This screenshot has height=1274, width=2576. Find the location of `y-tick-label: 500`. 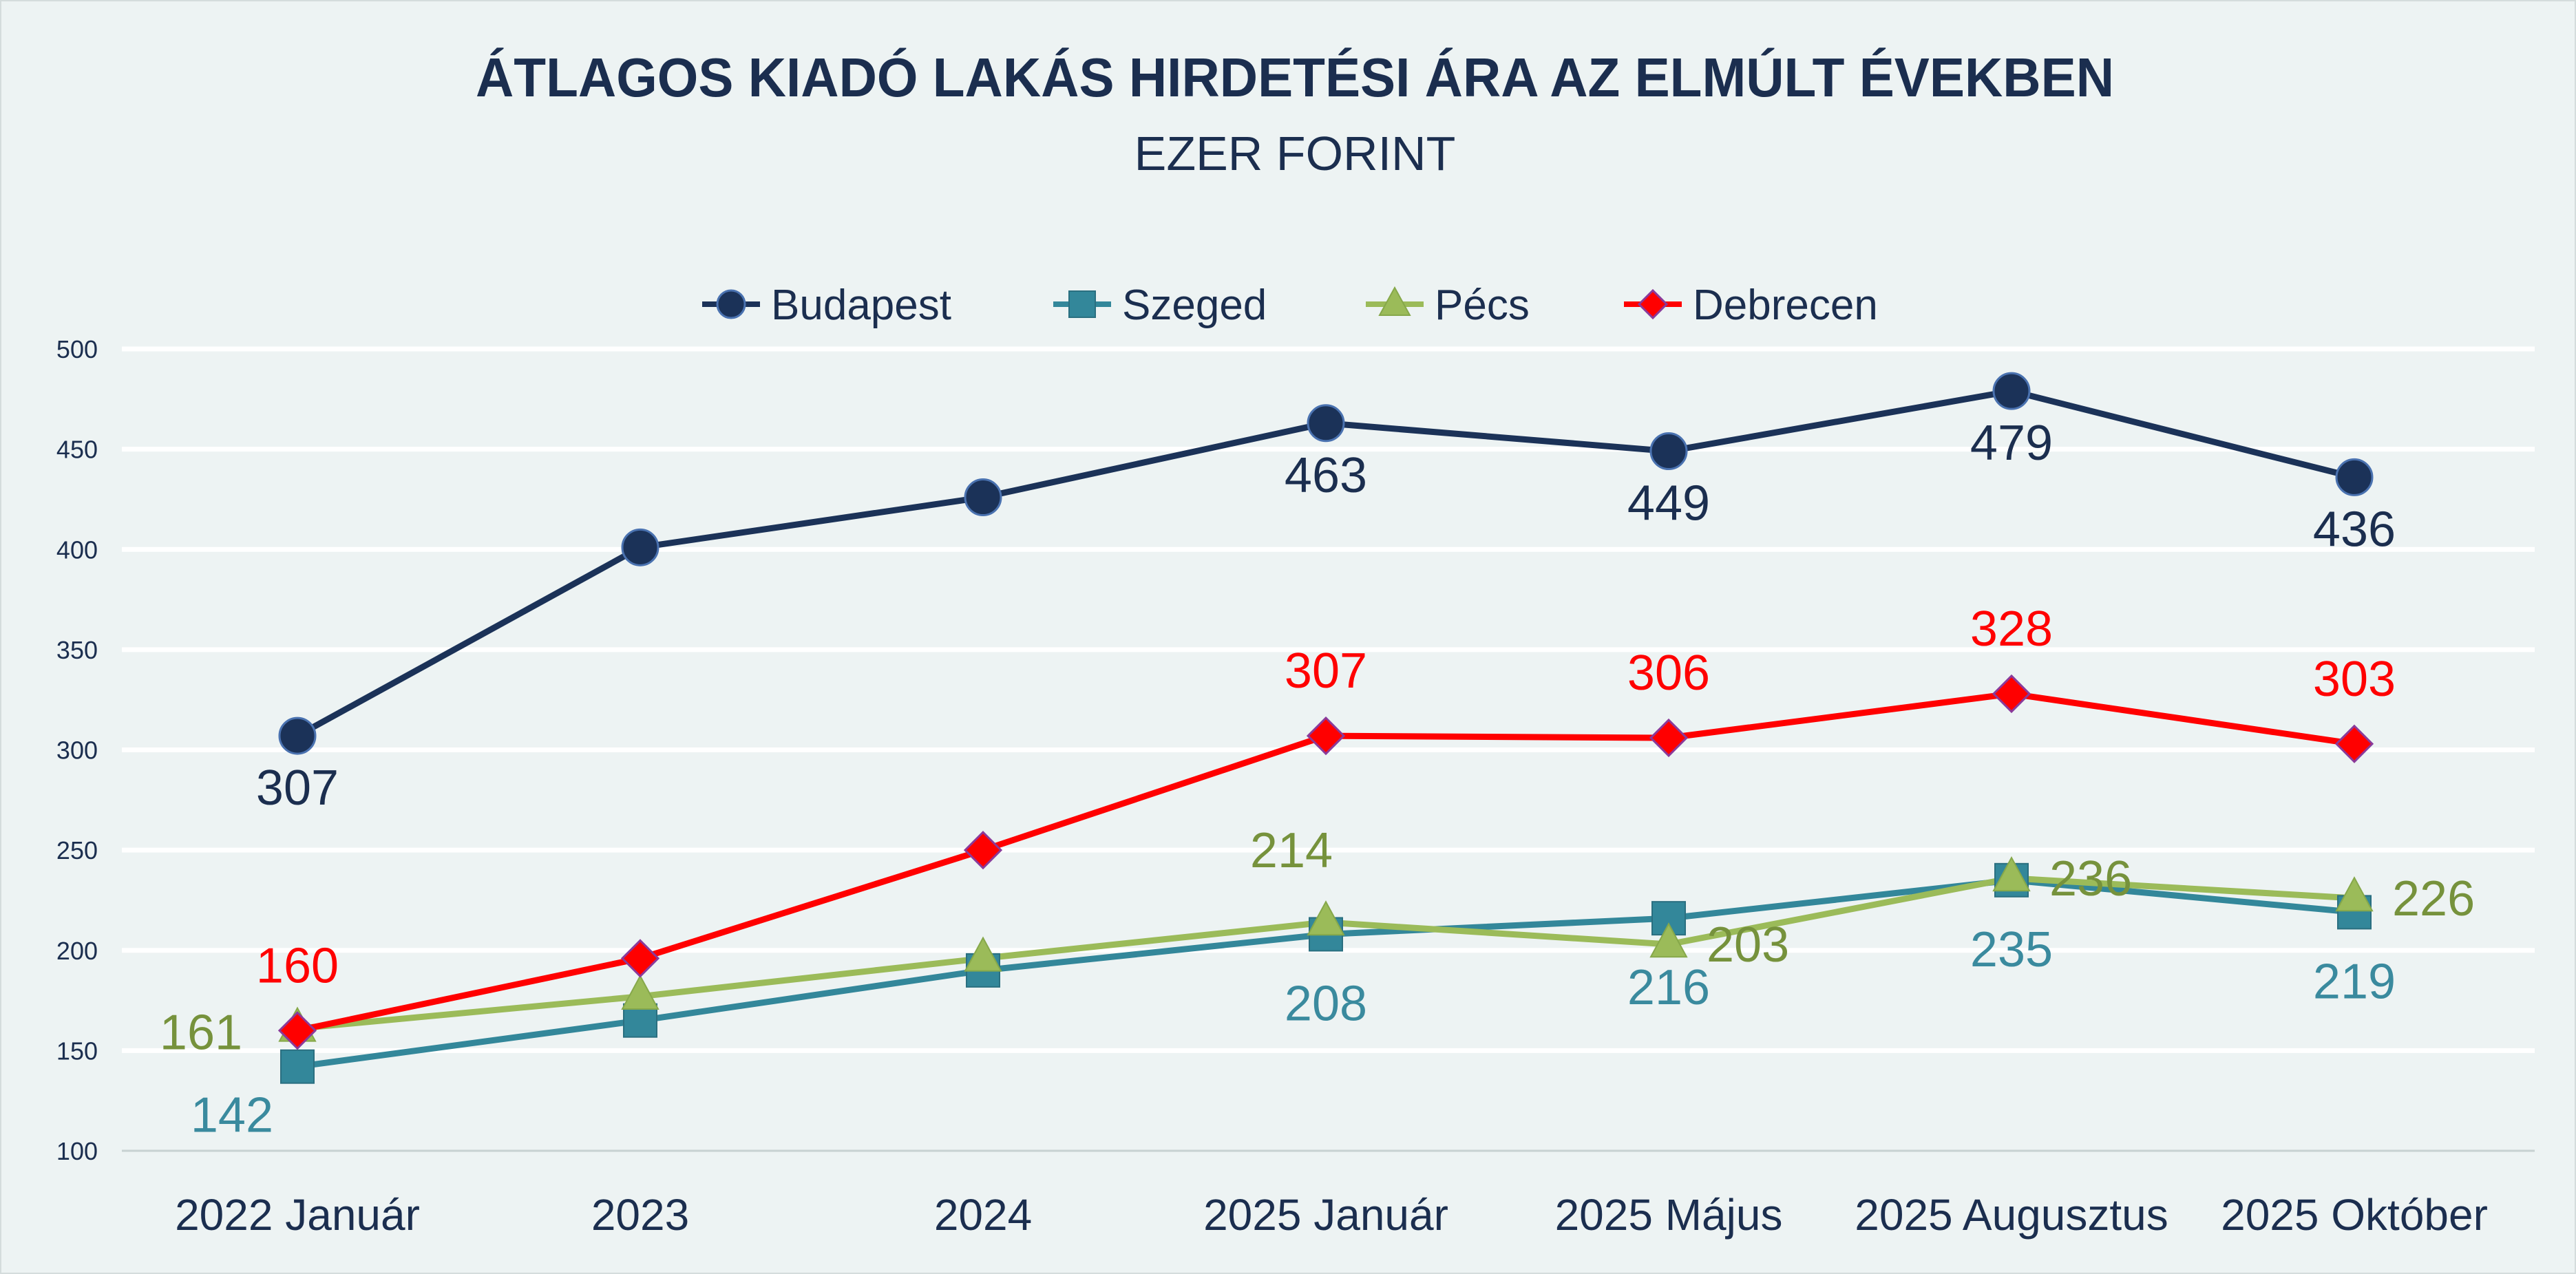

y-tick-label: 500 is located at coordinates (77, 349).